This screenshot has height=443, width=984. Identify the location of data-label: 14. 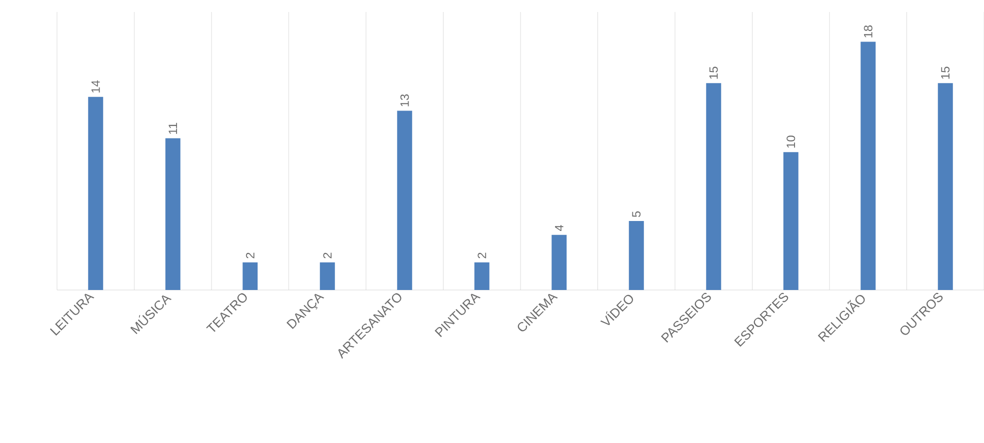
(96, 86).